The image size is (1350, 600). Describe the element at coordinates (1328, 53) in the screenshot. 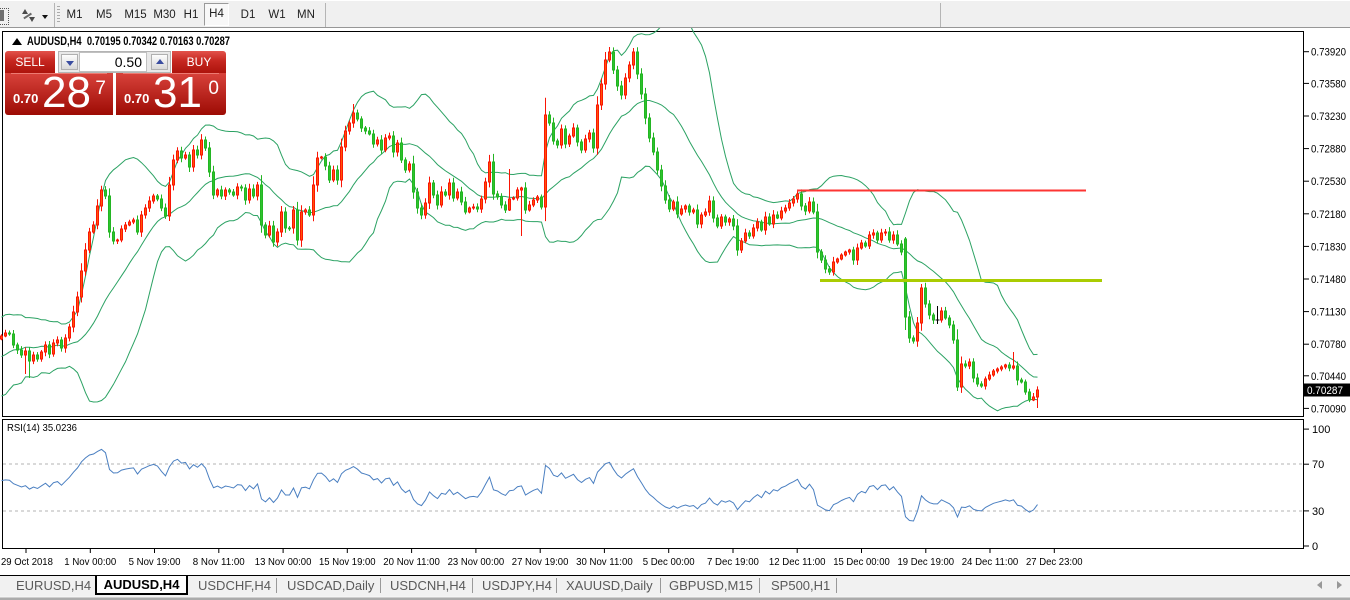

I see `svg-text: 0.73920` at that location.